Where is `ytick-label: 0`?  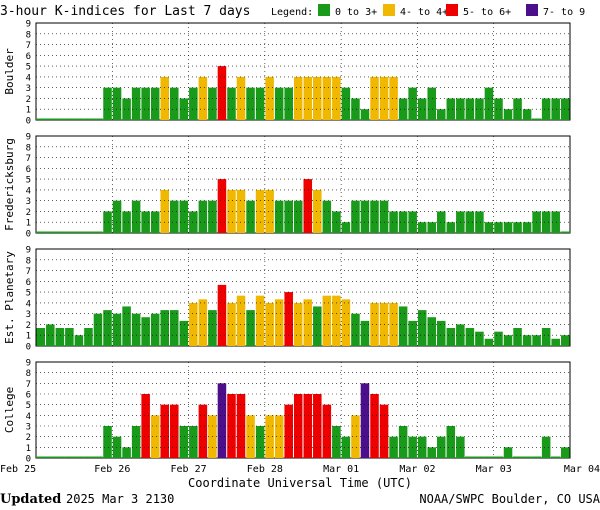
ytick-label: 0 is located at coordinates (28, 235).